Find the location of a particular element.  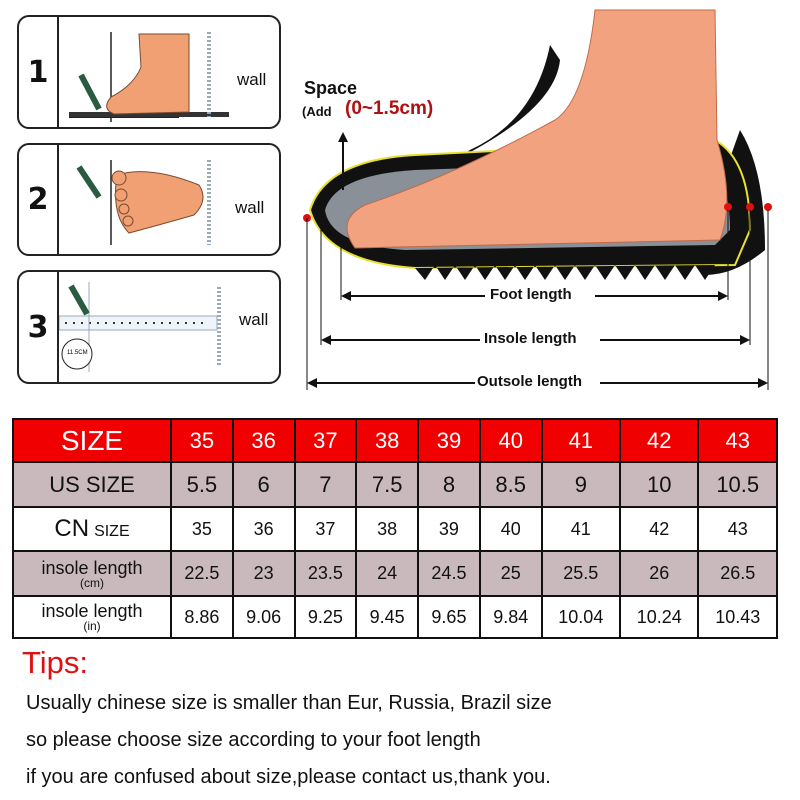

row-label-main: CN is located at coordinates (72, 528).